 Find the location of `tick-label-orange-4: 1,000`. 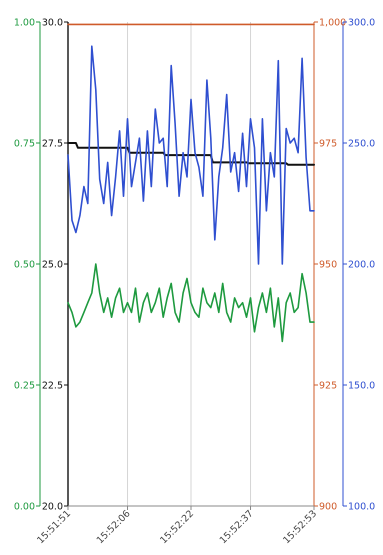

tick-label-orange-4: 1,000 is located at coordinates (332, 23).